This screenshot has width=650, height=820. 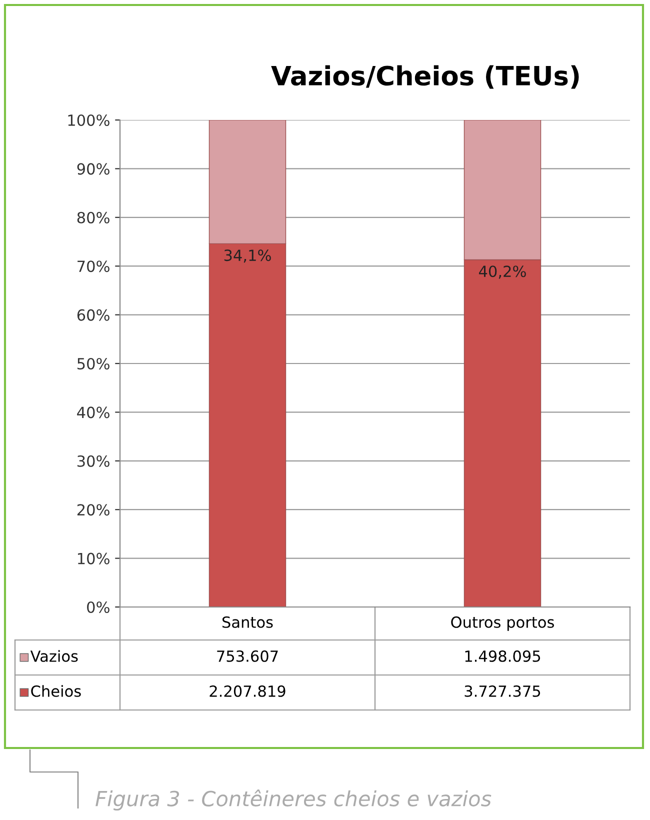 What do you see at coordinates (94, 266) in the screenshot?
I see `y-tick-label: 70%` at bounding box center [94, 266].